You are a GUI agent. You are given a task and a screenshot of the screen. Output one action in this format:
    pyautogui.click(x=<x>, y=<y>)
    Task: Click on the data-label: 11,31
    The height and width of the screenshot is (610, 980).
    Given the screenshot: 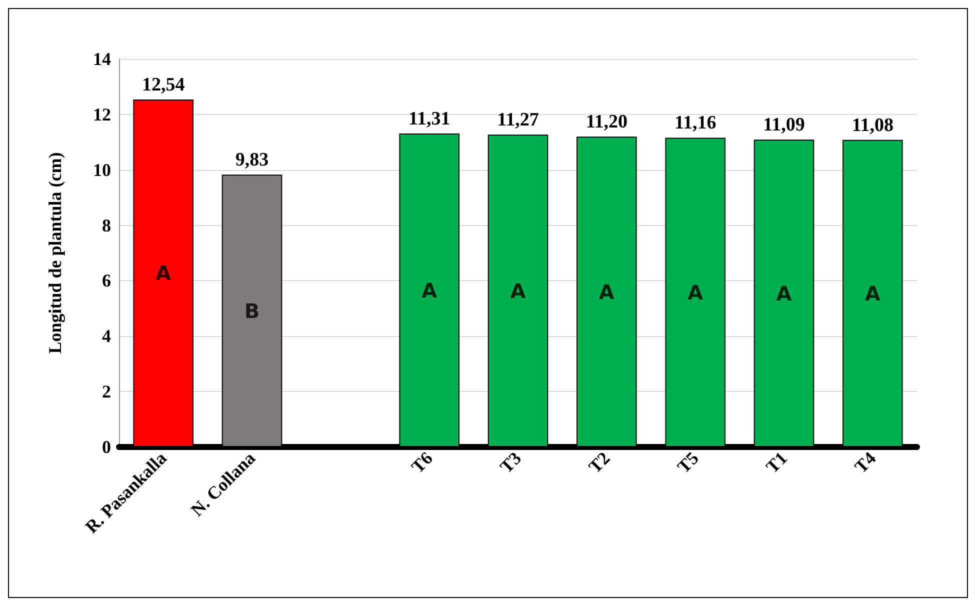 What is the action you would take?
    pyautogui.click(x=429, y=119)
    